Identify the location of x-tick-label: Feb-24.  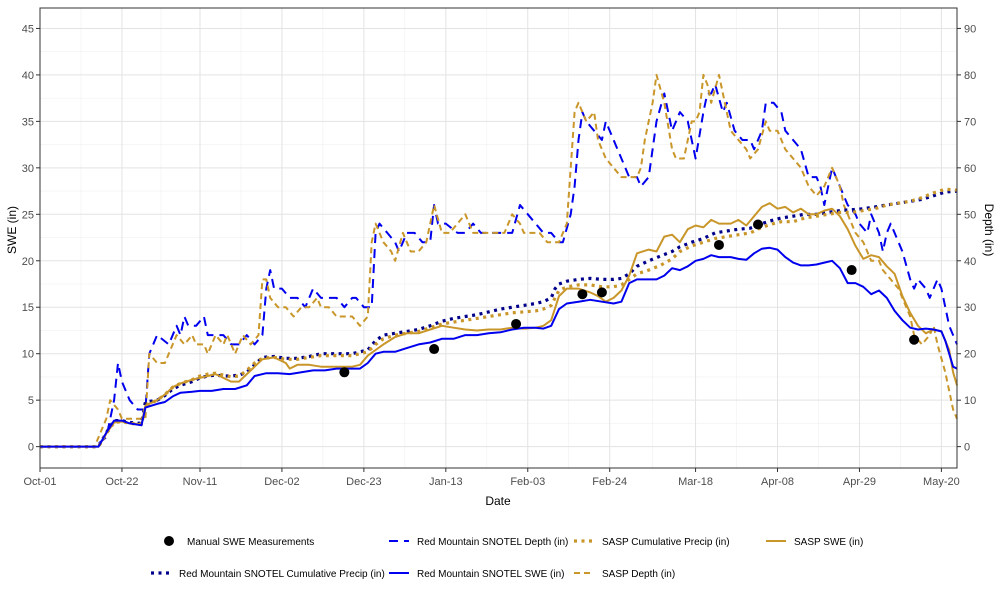
(609, 482).